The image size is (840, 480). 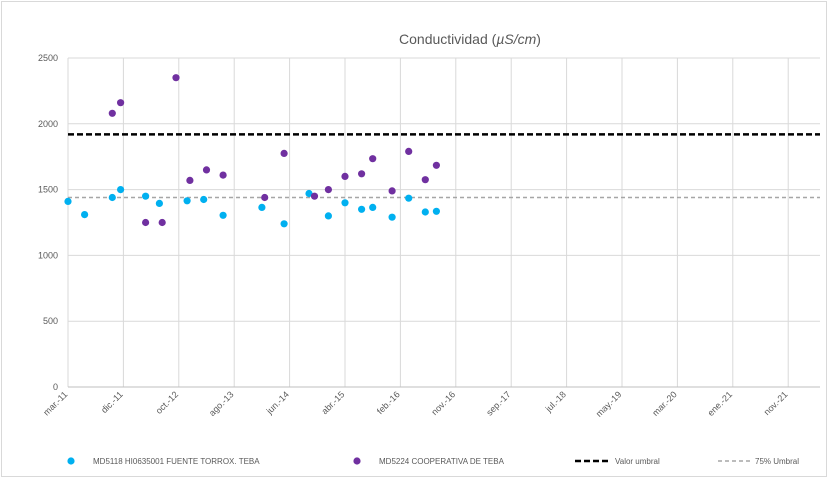 I want to click on x-tick-label: jun.-14, so click(x=277, y=402).